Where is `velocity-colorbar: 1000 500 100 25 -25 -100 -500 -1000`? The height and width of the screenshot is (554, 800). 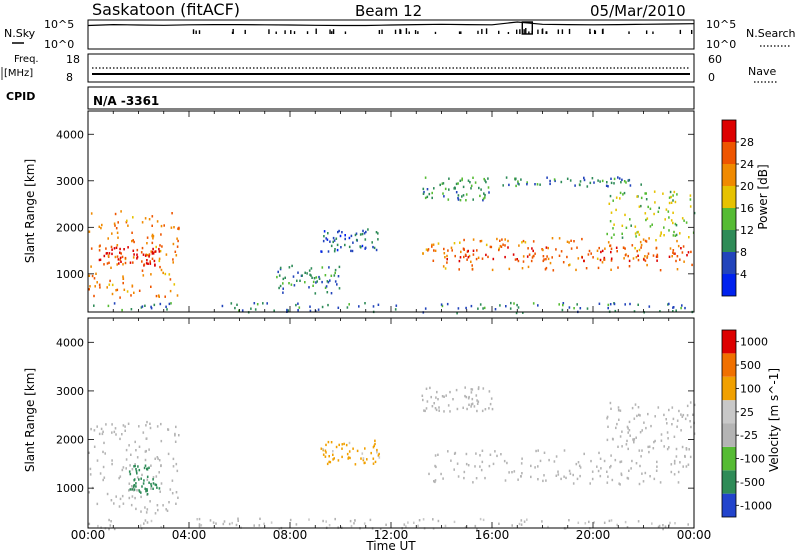 velocity-colorbar: 1000 500 100 25 -25 -100 -500 -1000 is located at coordinates (746, 423).